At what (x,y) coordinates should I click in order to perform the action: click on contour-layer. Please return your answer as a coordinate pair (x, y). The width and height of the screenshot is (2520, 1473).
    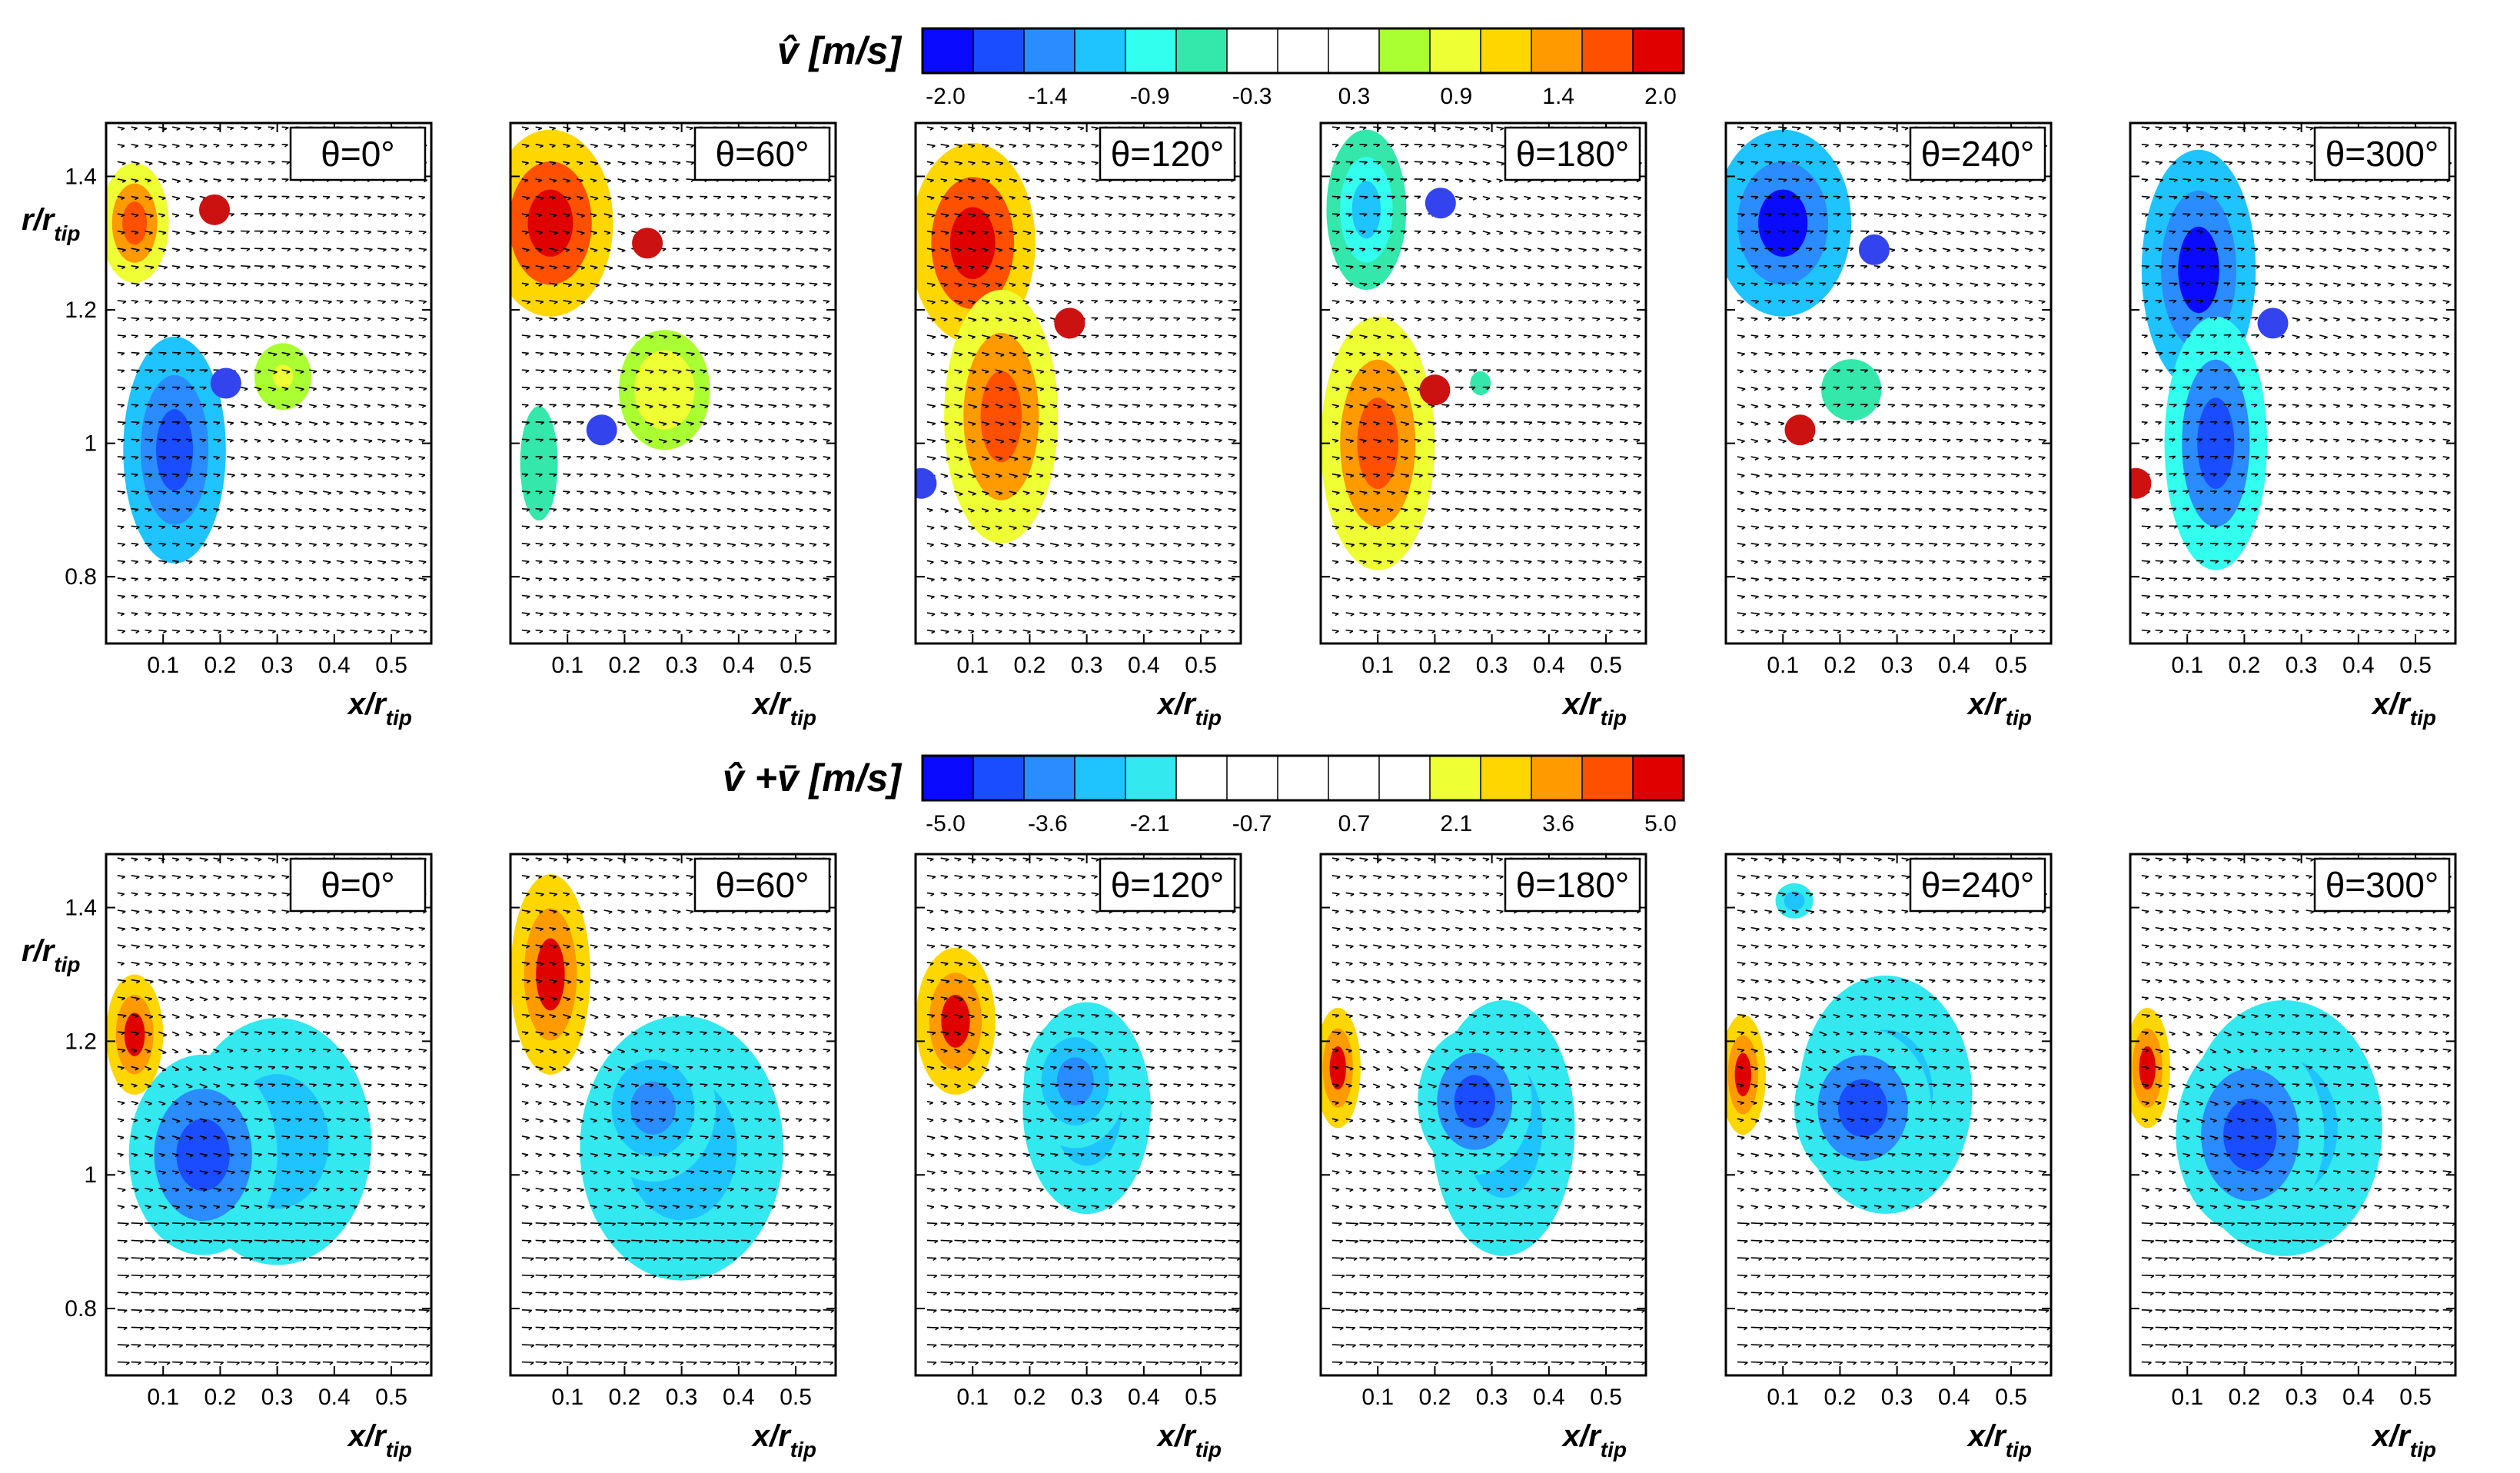
    Looking at the image, I should click on (209, 363).